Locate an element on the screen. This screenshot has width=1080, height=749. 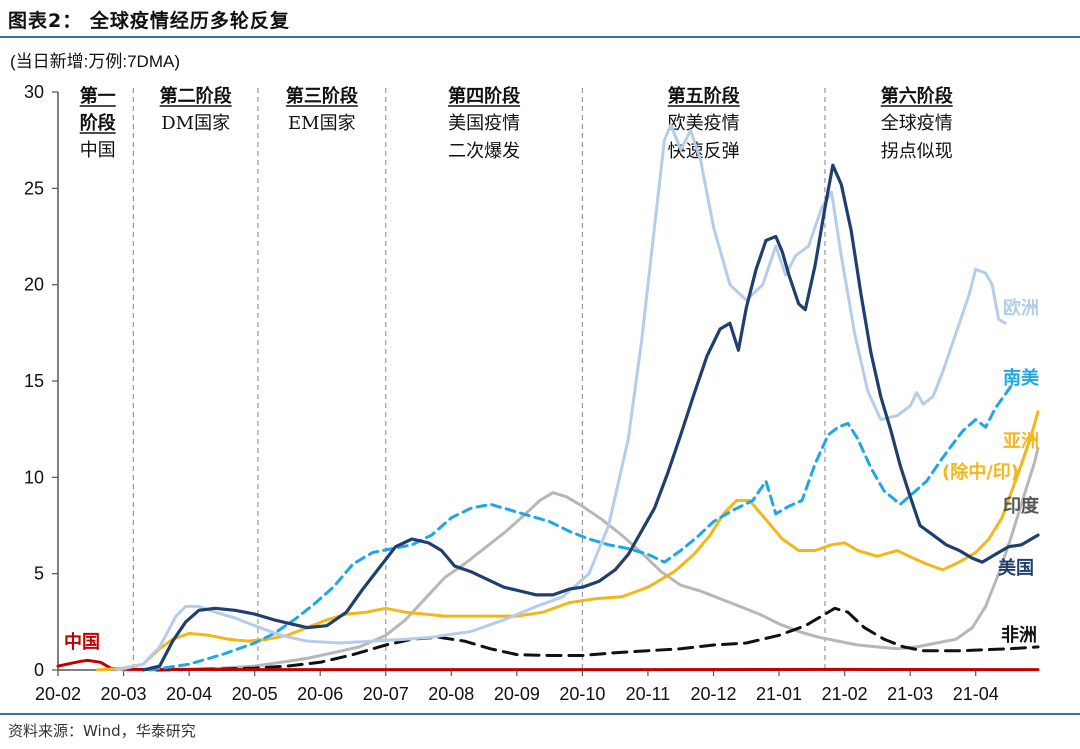
y-tick-label: 30 is located at coordinates (34, 92).